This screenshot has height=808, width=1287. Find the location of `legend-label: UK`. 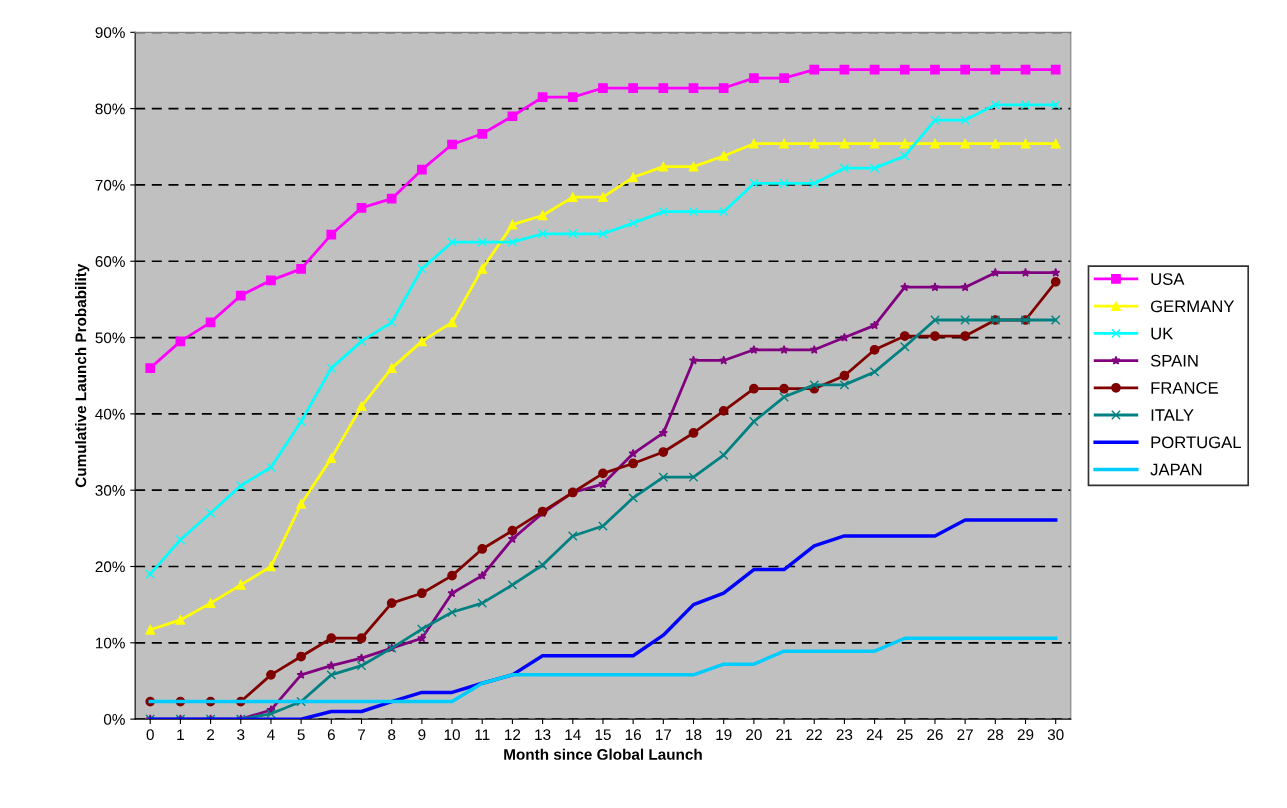

legend-label: UK is located at coordinates (1162, 333).